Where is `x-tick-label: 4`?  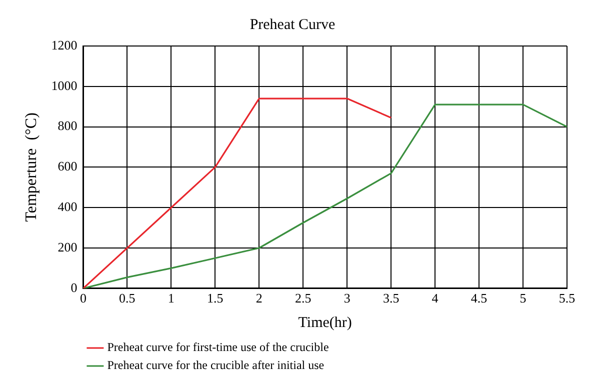
x-tick-label: 4 is located at coordinates (435, 298).